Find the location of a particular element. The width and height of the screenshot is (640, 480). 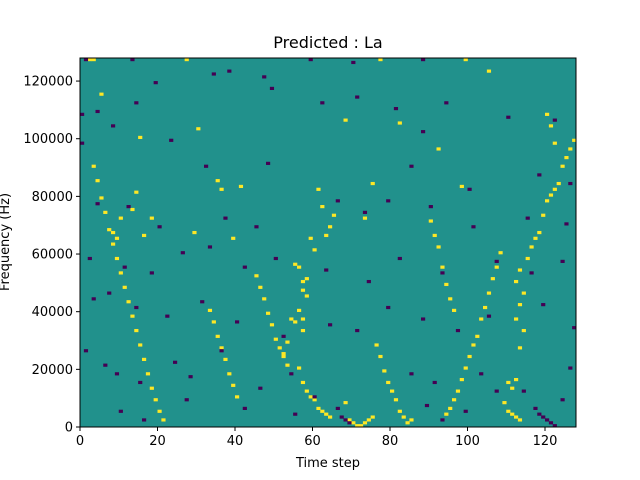

y-tick-label: 60000 is located at coordinates (52, 255).